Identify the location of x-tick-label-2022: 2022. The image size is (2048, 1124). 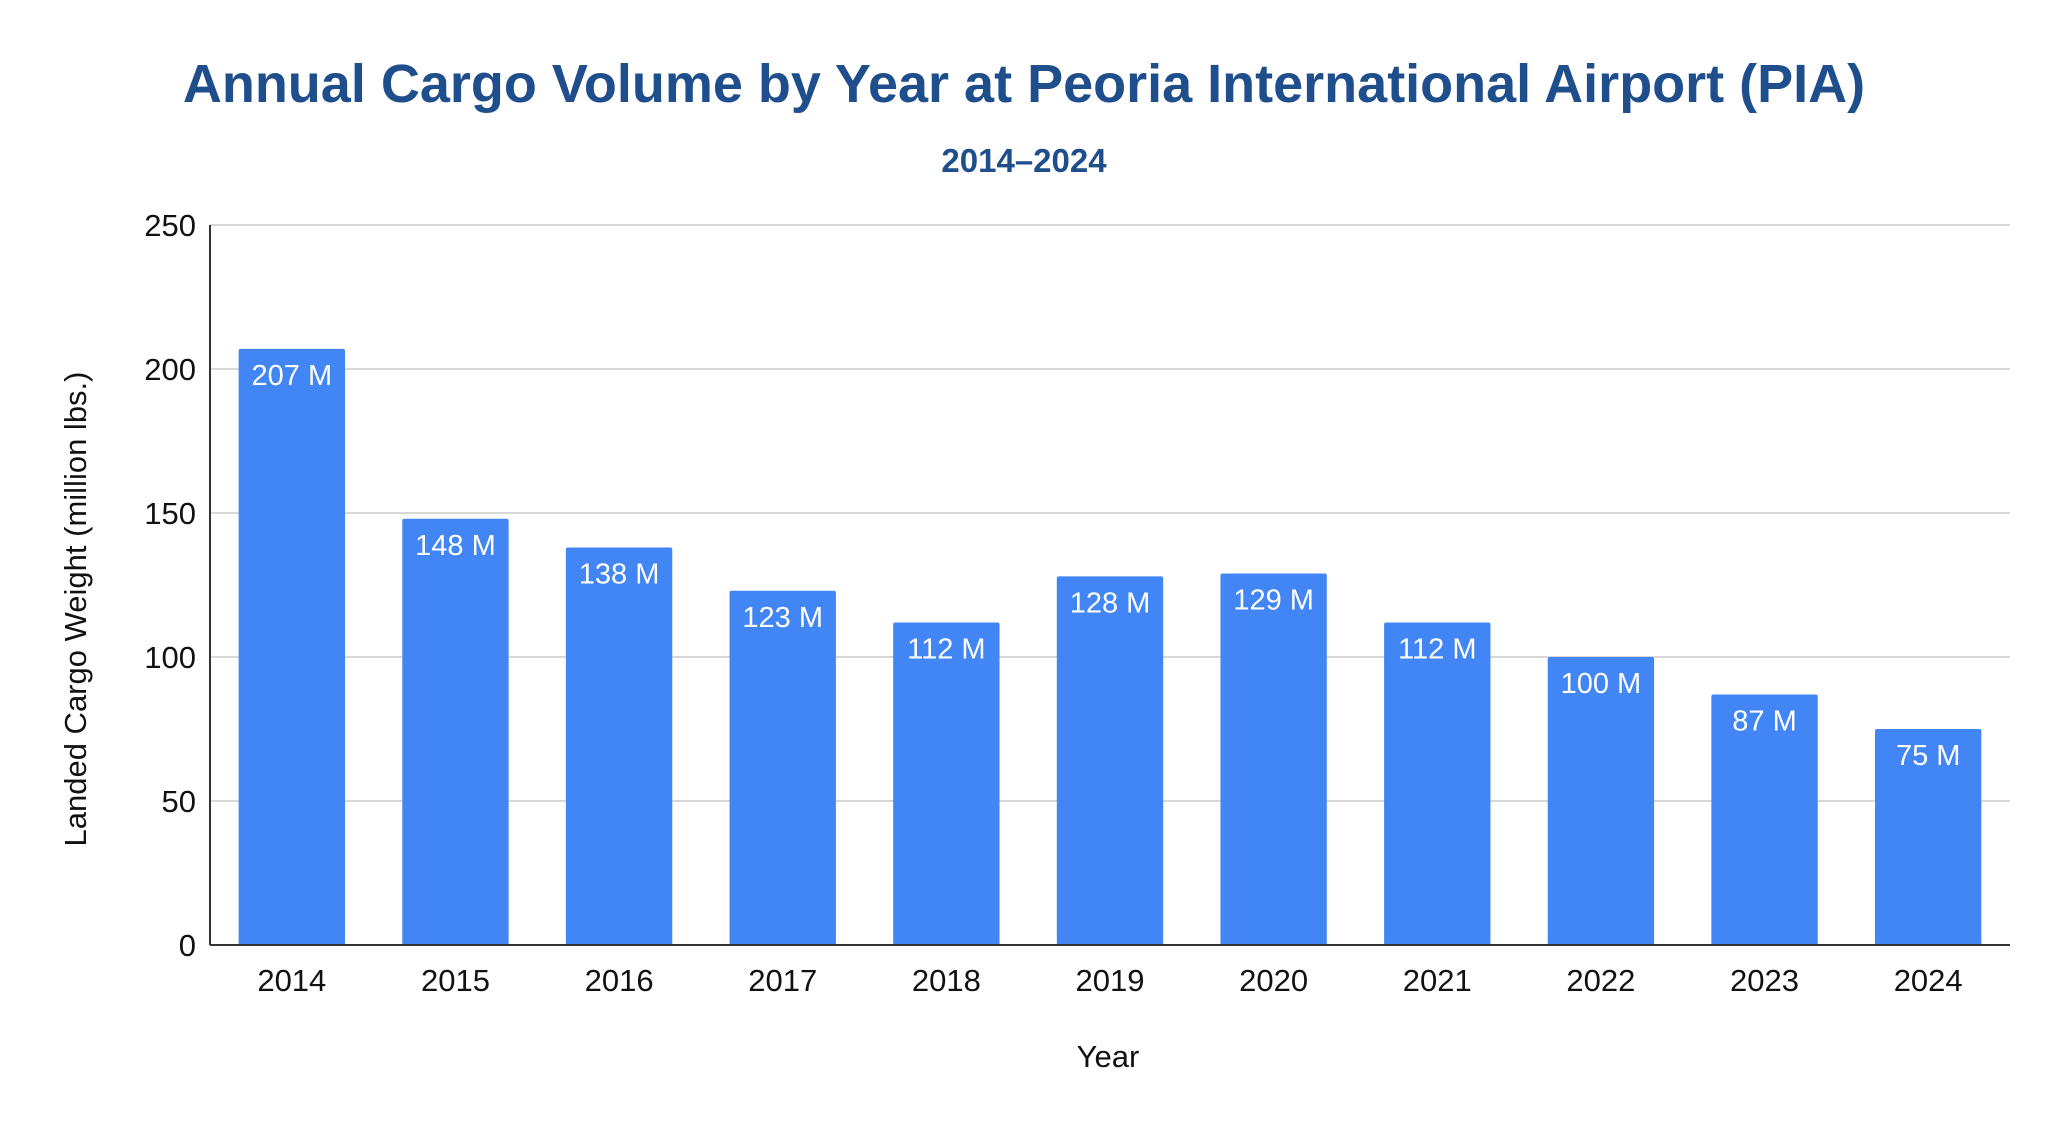
(1600, 980).